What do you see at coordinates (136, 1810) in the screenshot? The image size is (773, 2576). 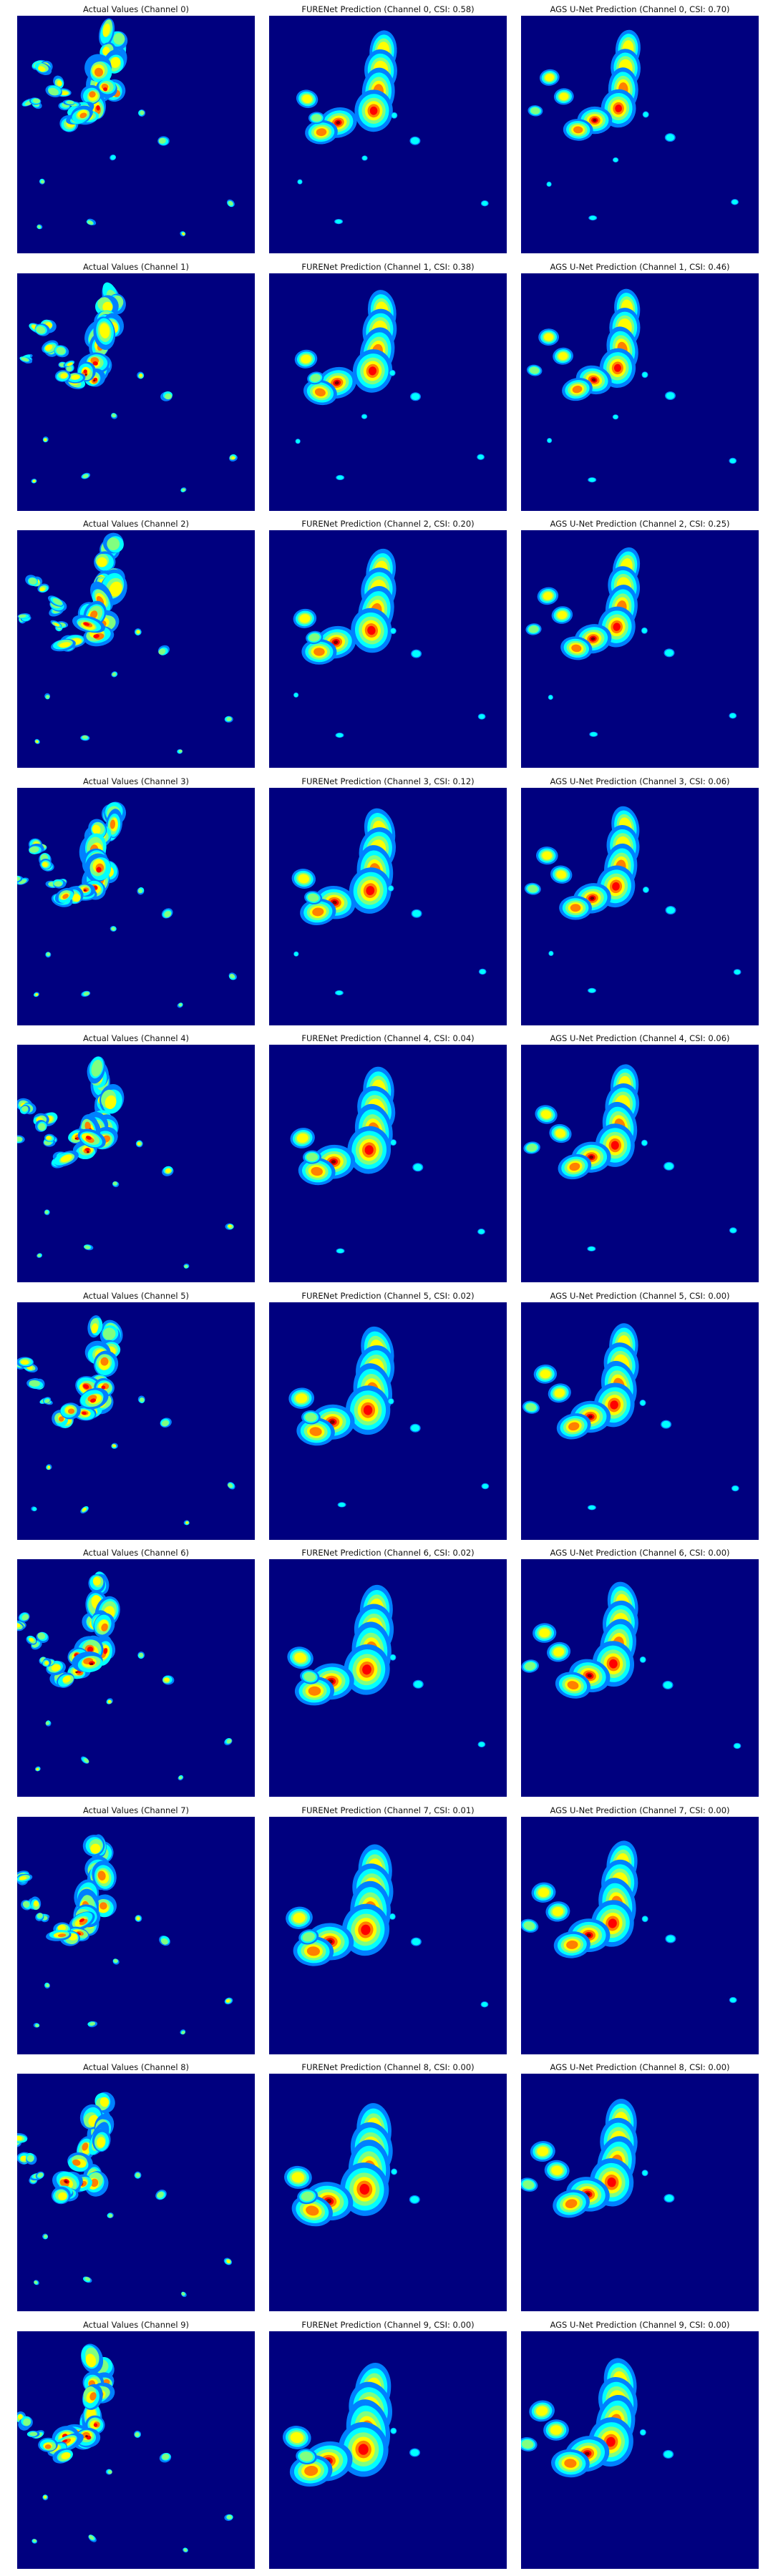 I see `panel-title-actual-channel-7: Actual Values (Channel 7)` at bounding box center [136, 1810].